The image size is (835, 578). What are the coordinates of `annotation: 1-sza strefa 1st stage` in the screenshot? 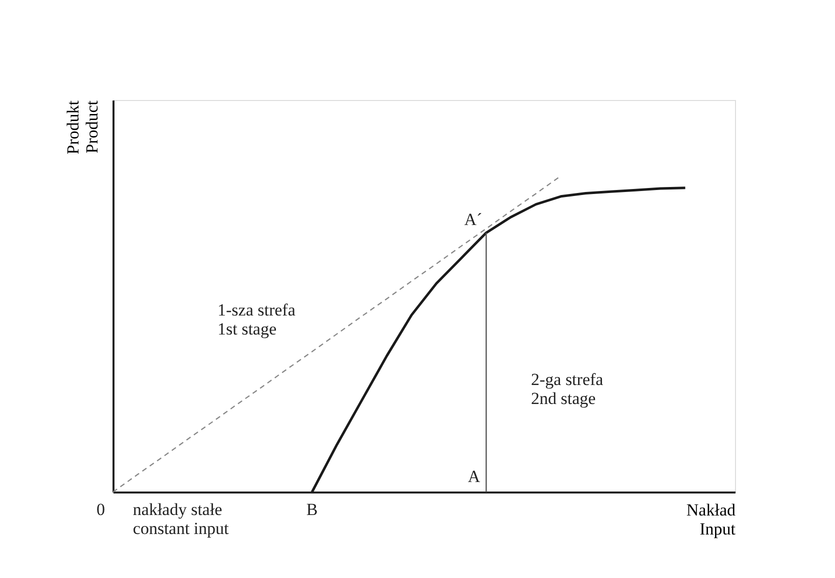 It's located at (256, 319).